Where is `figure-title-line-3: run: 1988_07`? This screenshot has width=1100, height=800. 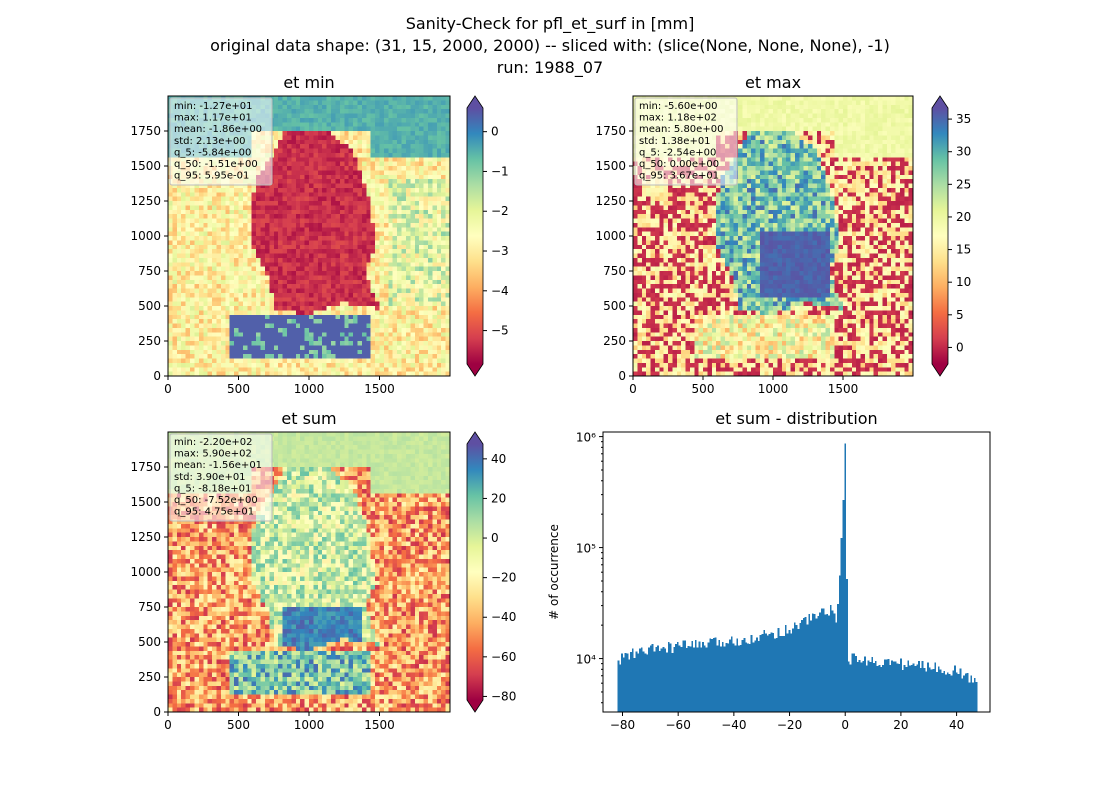
figure-title-line-3: run: 1988_07 is located at coordinates (550, 68).